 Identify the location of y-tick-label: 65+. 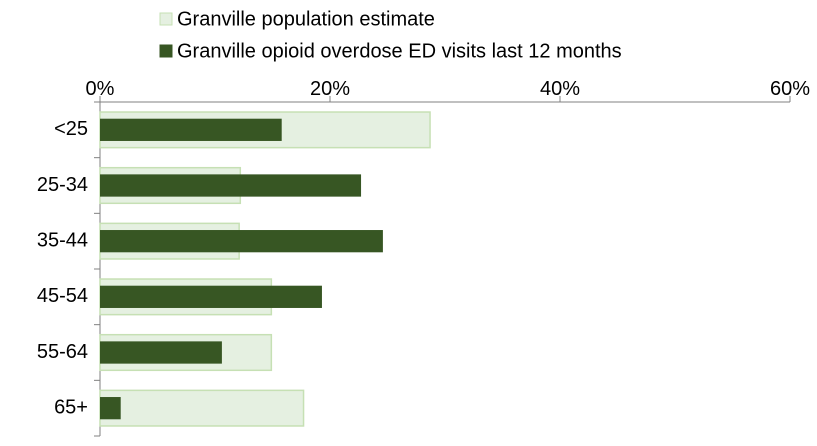
(71, 407).